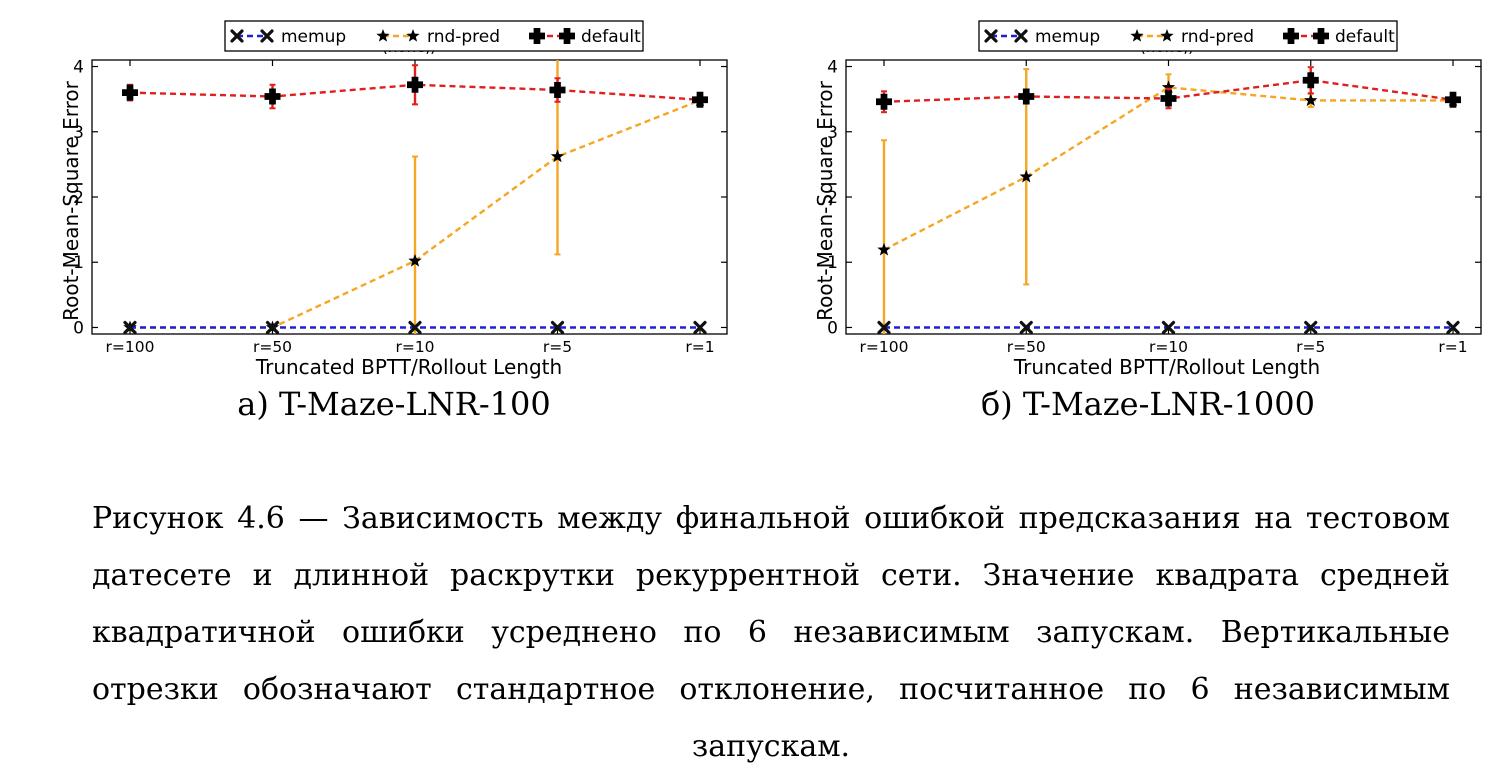 This screenshot has width=1498, height=779. What do you see at coordinates (1148, 404) in the screenshot?
I see `panel-label: б) T-Maze-LNR-1000` at bounding box center [1148, 404].